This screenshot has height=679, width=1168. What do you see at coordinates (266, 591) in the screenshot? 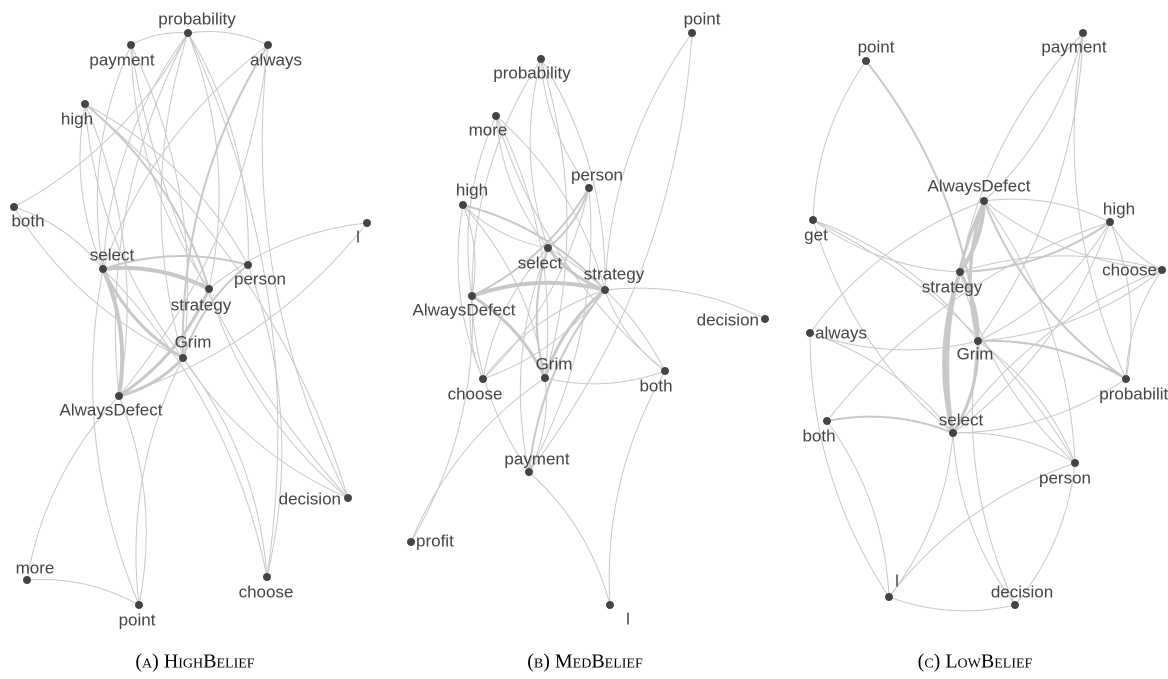
I see `node-label: choose` at bounding box center [266, 591].